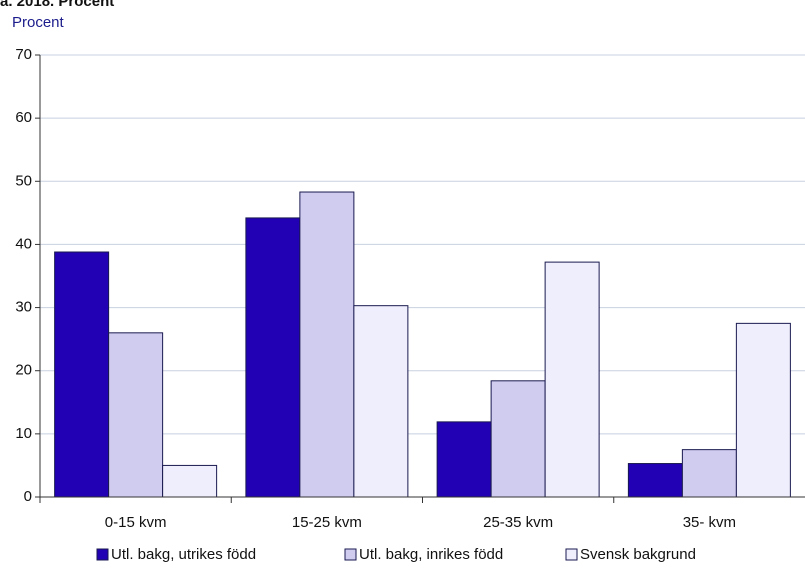  What do you see at coordinates (23, 243) in the screenshot?
I see `y-tick-label: 40` at bounding box center [23, 243].